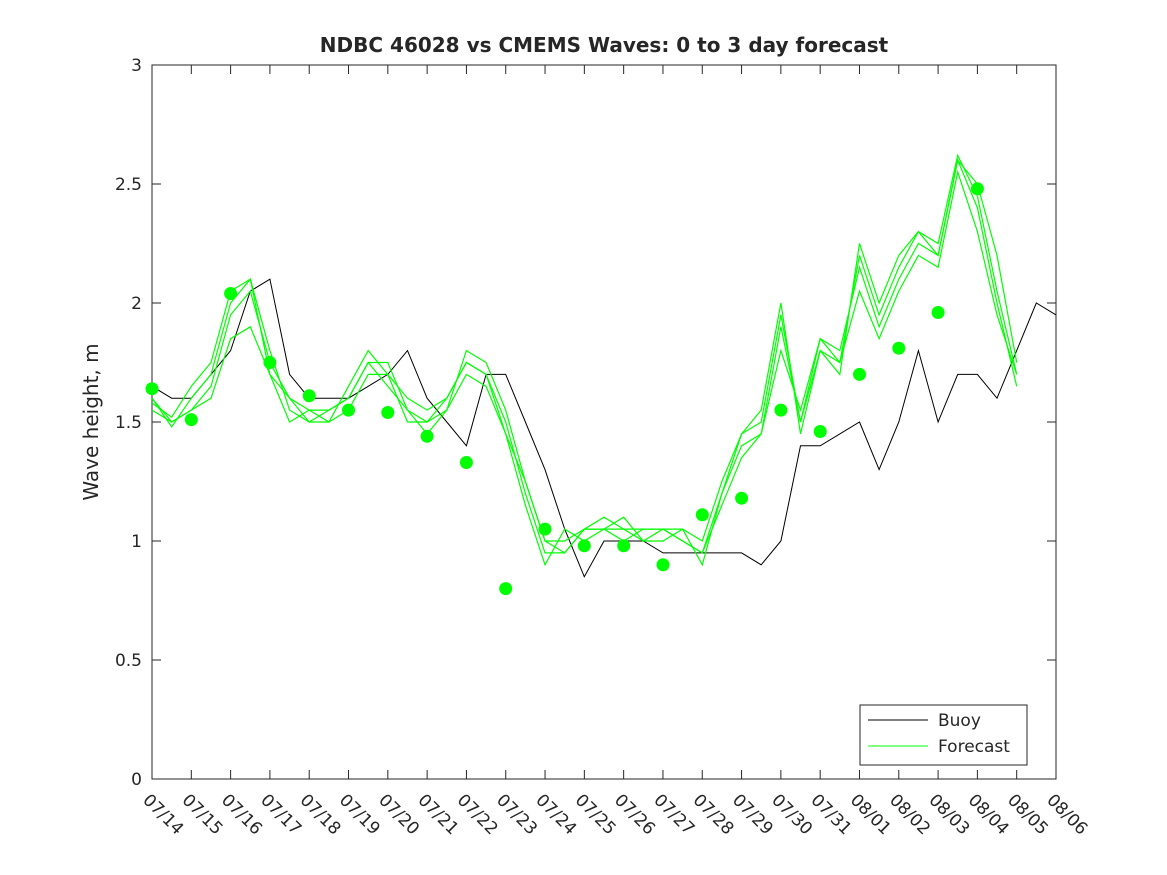 This screenshot has height=875, width=1167. I want to click on y-tick-label: 1.5, so click(128, 423).